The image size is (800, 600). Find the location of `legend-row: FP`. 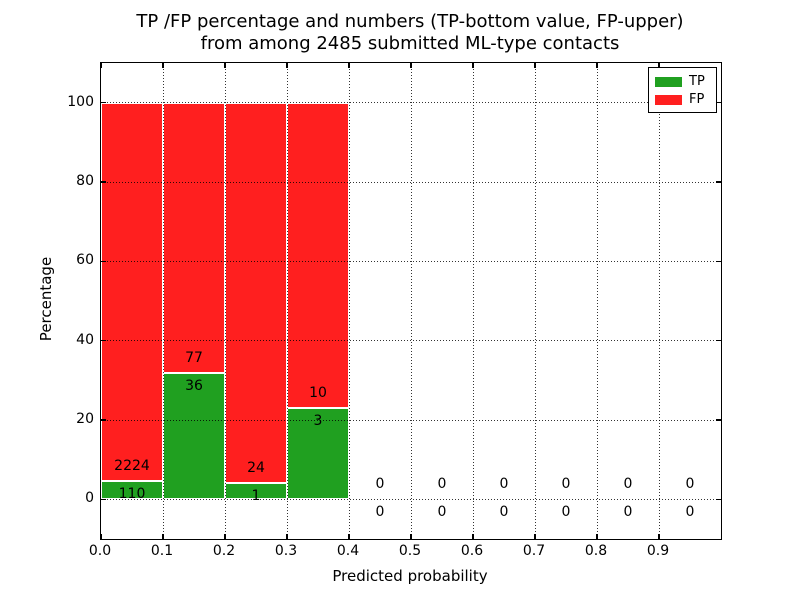

legend-row: FP is located at coordinates (682, 100).